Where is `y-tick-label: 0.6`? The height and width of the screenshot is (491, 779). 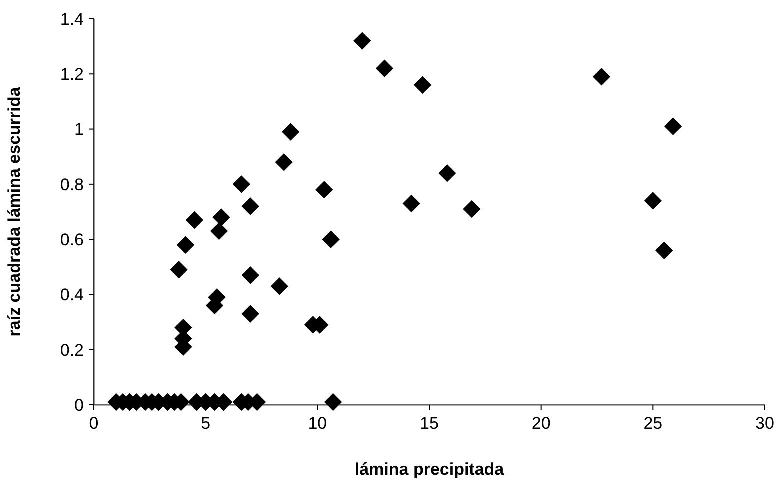 y-tick-label: 0.6 is located at coordinates (72, 240).